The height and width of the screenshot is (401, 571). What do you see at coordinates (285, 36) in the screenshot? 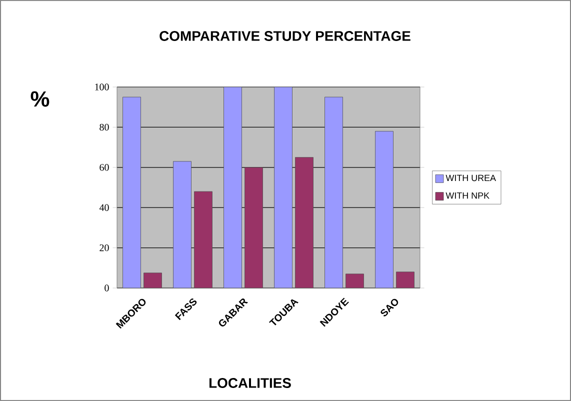
I see `chart-title: COMPARATIVE STUDY PERCENTAGE` at bounding box center [285, 36].